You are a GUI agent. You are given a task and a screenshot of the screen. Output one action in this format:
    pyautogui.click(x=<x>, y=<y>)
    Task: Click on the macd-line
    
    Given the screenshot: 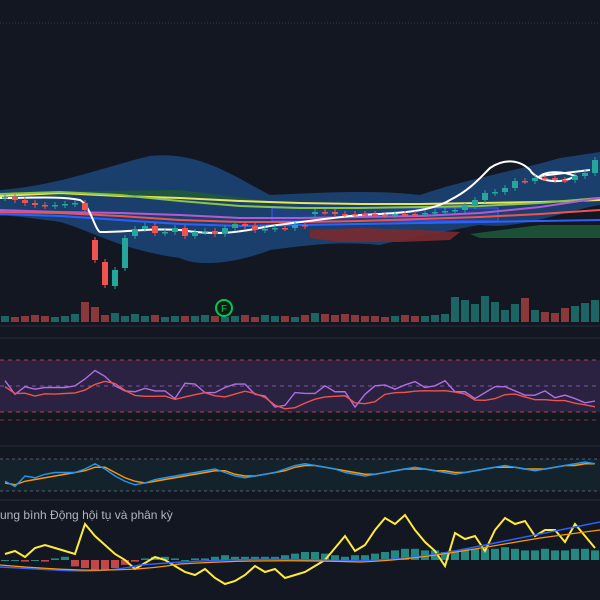 What is the action you would take?
    pyautogui.click(x=300, y=549)
    